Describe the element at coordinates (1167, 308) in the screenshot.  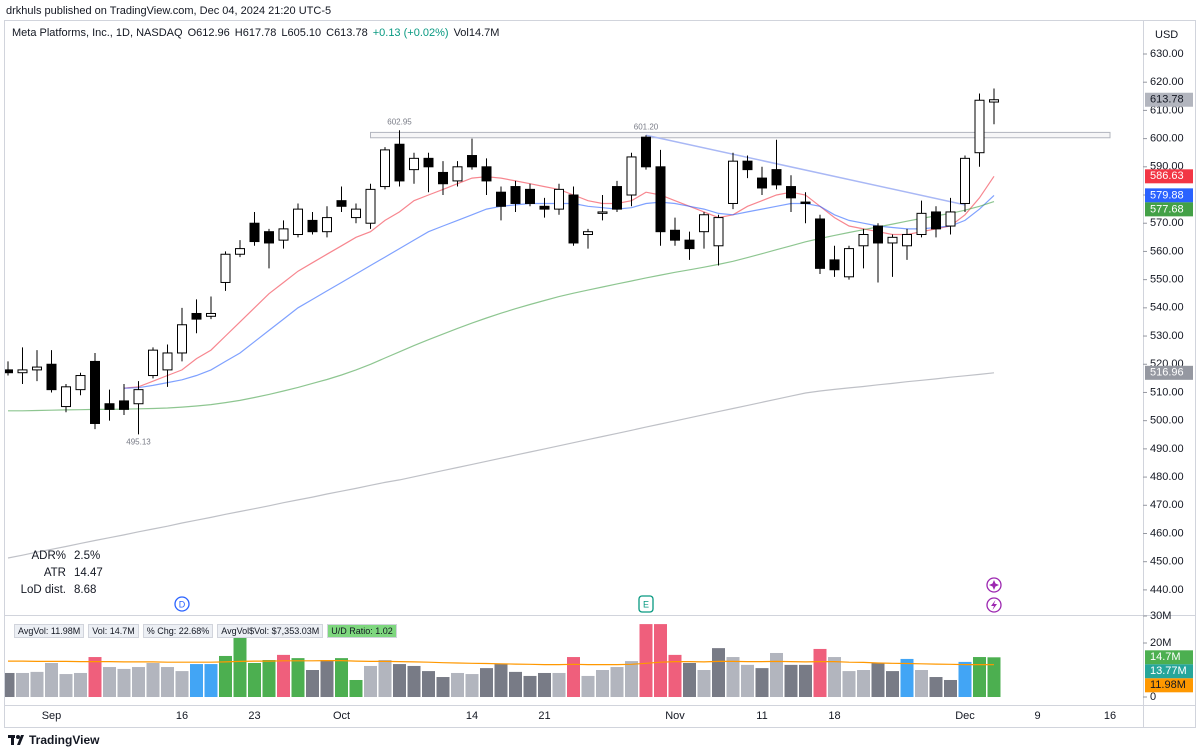
I see `y-tick-label: 540.00` at that location.